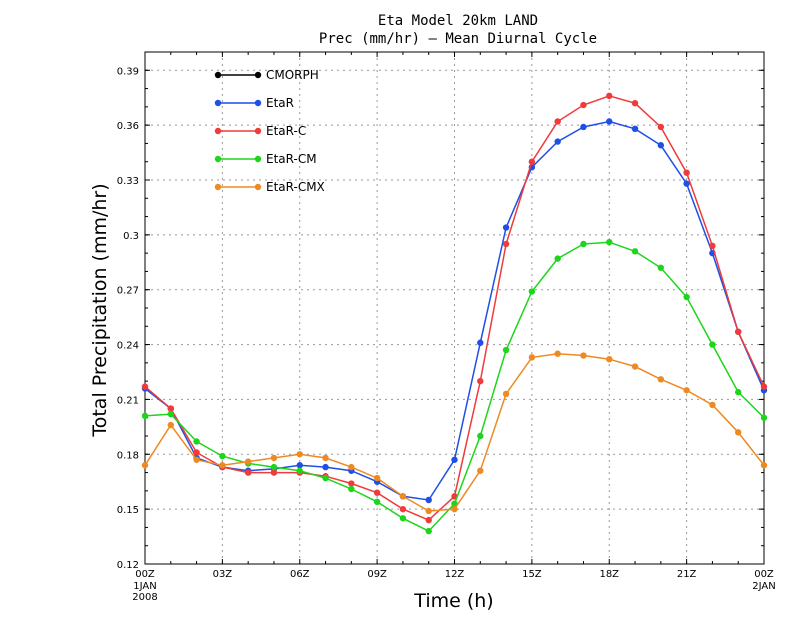 The width and height of the screenshot is (800, 618). What do you see at coordinates (128, 455) in the screenshot?
I see `y-tick-label: 0.18` at bounding box center [128, 455].